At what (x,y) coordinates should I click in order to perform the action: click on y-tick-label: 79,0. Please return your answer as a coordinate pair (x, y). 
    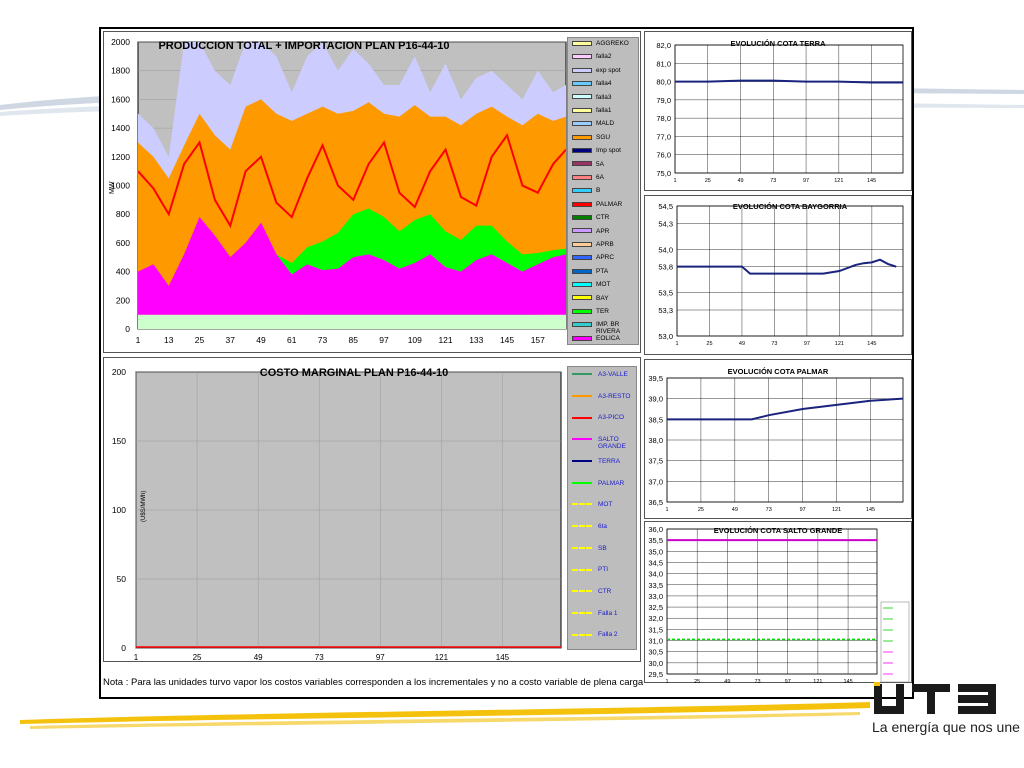
    Looking at the image, I should click on (663, 100).